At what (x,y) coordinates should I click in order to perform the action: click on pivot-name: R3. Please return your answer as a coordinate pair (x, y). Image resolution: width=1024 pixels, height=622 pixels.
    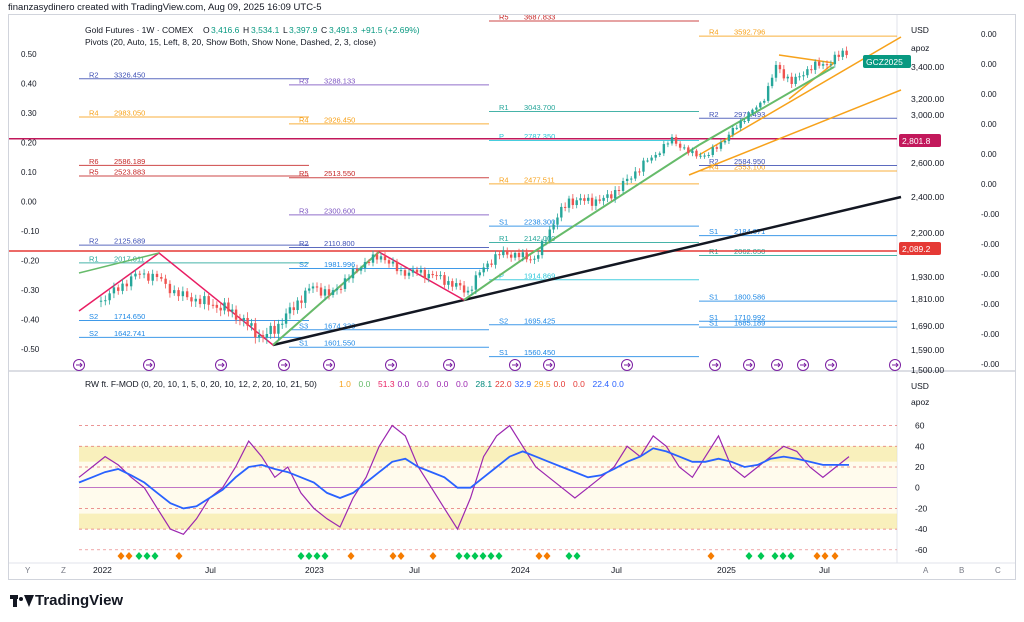
    Looking at the image, I should click on (304, 210).